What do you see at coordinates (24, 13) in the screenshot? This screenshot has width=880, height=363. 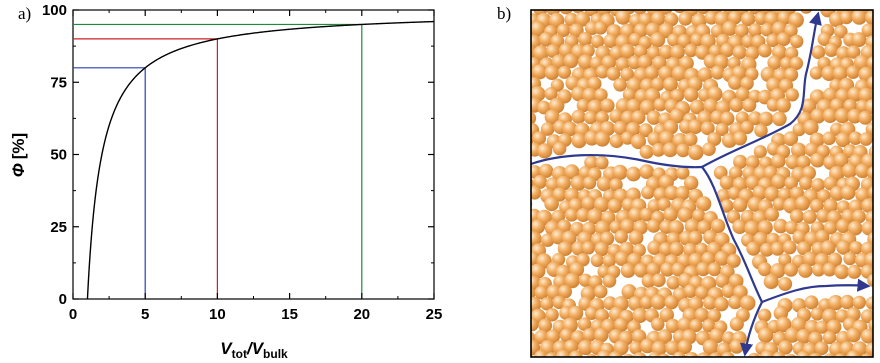 I see `panel-a-label: a)` at bounding box center [24, 13].